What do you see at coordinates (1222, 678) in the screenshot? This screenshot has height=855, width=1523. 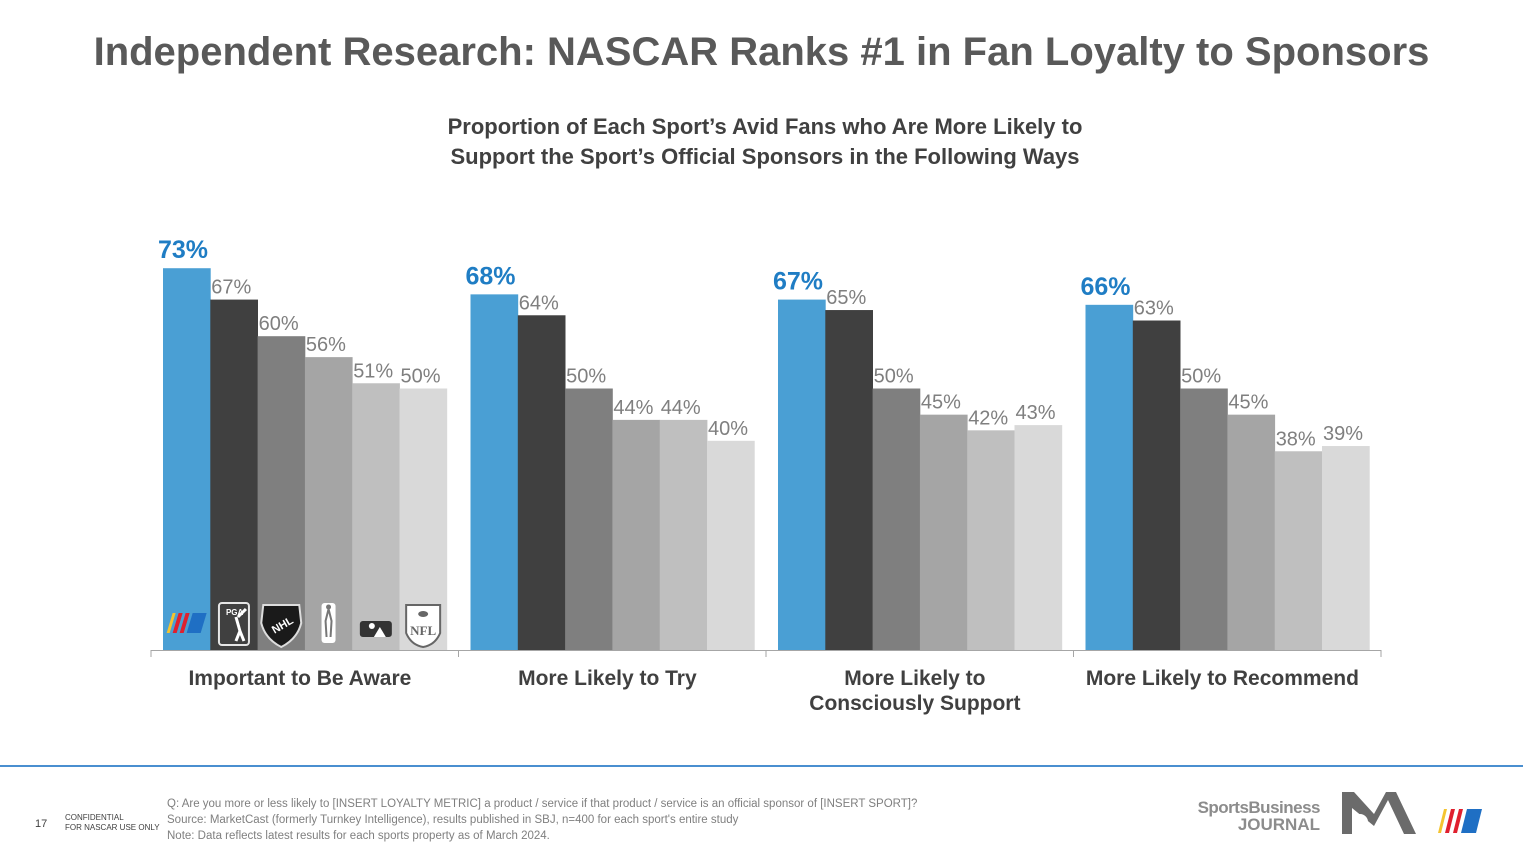 I see `x-tick-label: More Likely to Recommend` at bounding box center [1222, 678].